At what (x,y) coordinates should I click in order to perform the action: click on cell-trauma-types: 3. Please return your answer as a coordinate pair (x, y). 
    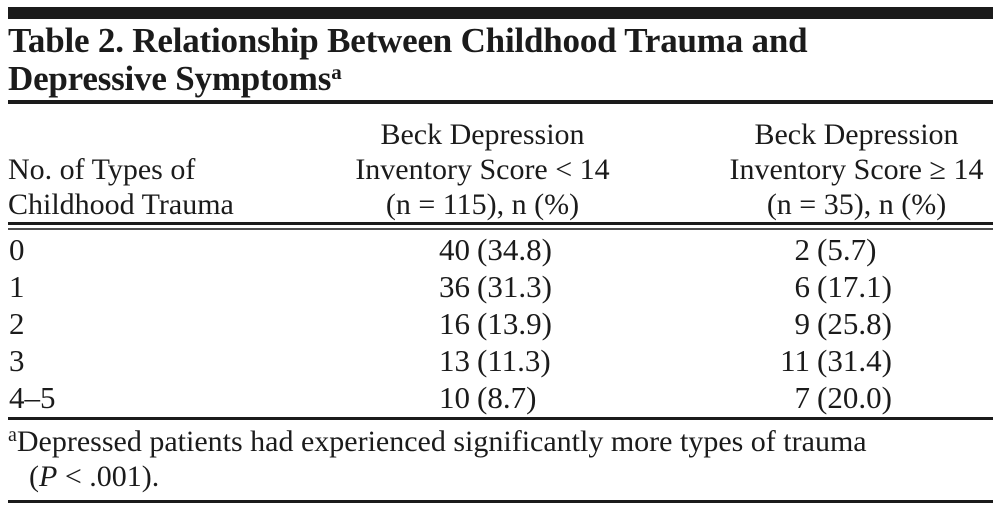
    Looking at the image, I should click on (17, 361).